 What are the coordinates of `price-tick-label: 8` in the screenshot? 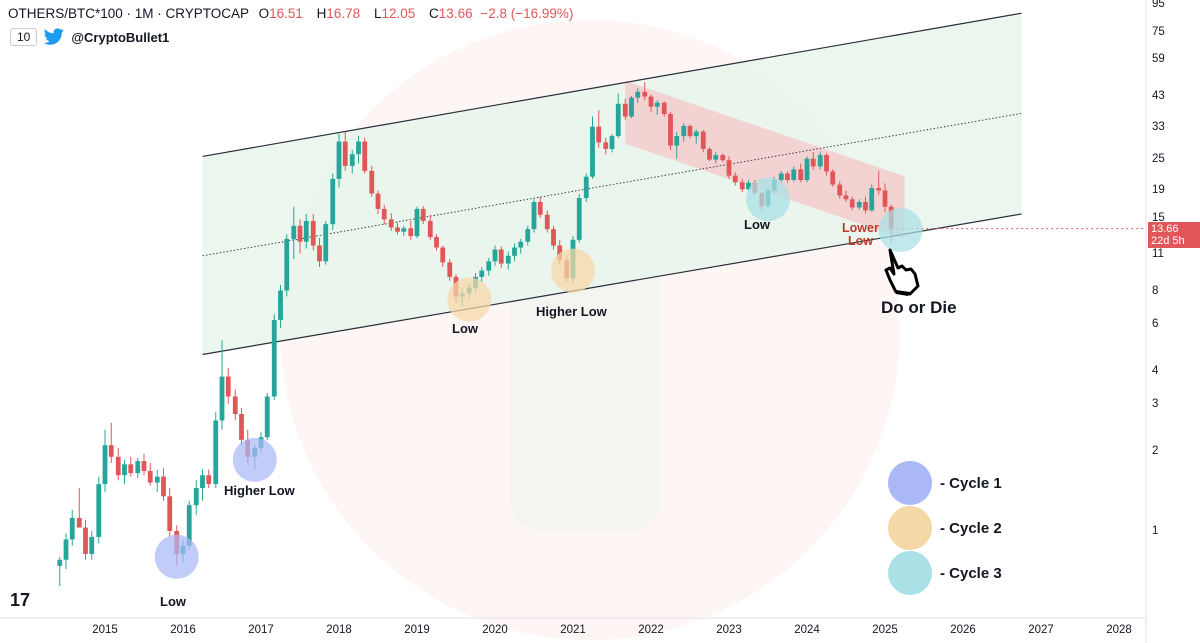 It's located at (1155, 290).